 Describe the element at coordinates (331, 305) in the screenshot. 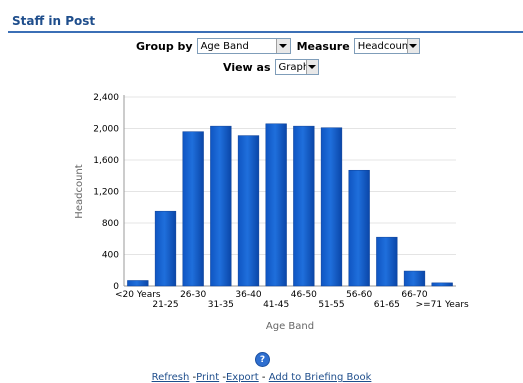

I see `x-tick-label: 51-55` at that location.